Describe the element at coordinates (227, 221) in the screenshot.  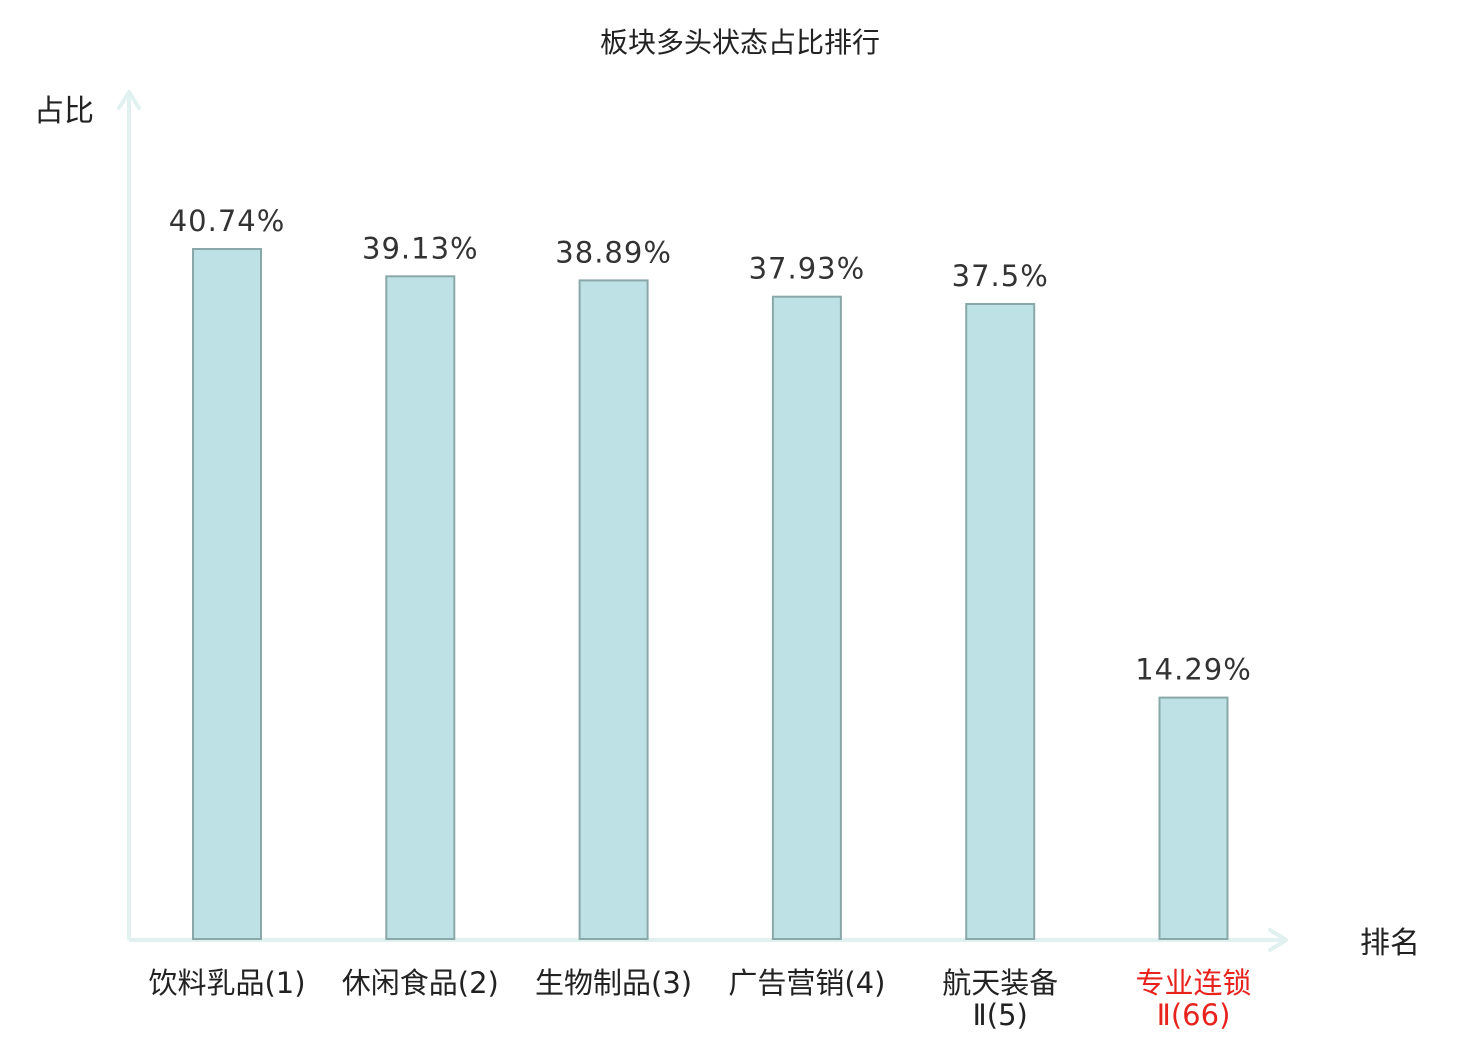
I see `value-label: 40.74%` at that location.